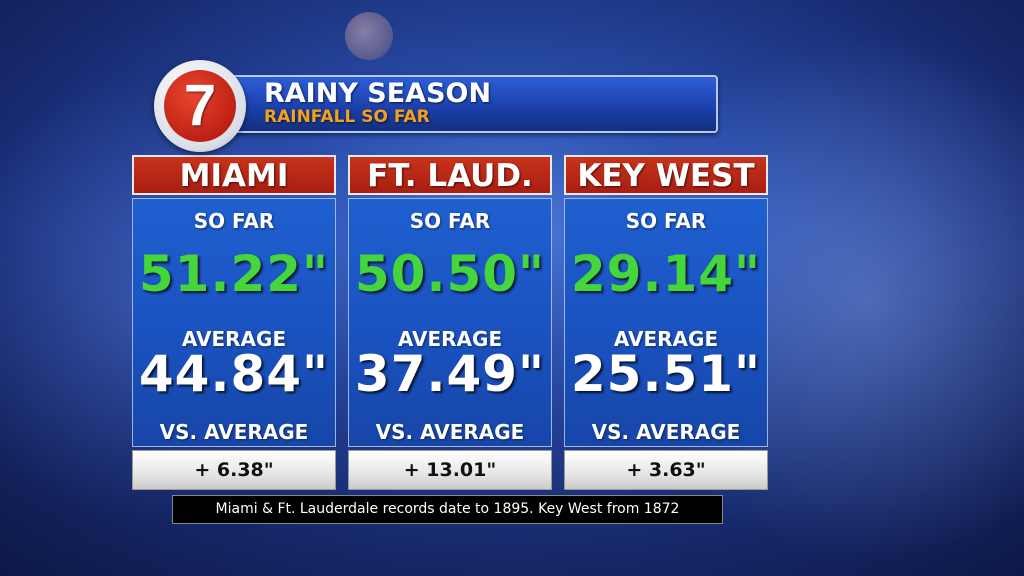  Describe the element at coordinates (666, 274) in the screenshot. I see `so-far-value: 29.14"` at that location.